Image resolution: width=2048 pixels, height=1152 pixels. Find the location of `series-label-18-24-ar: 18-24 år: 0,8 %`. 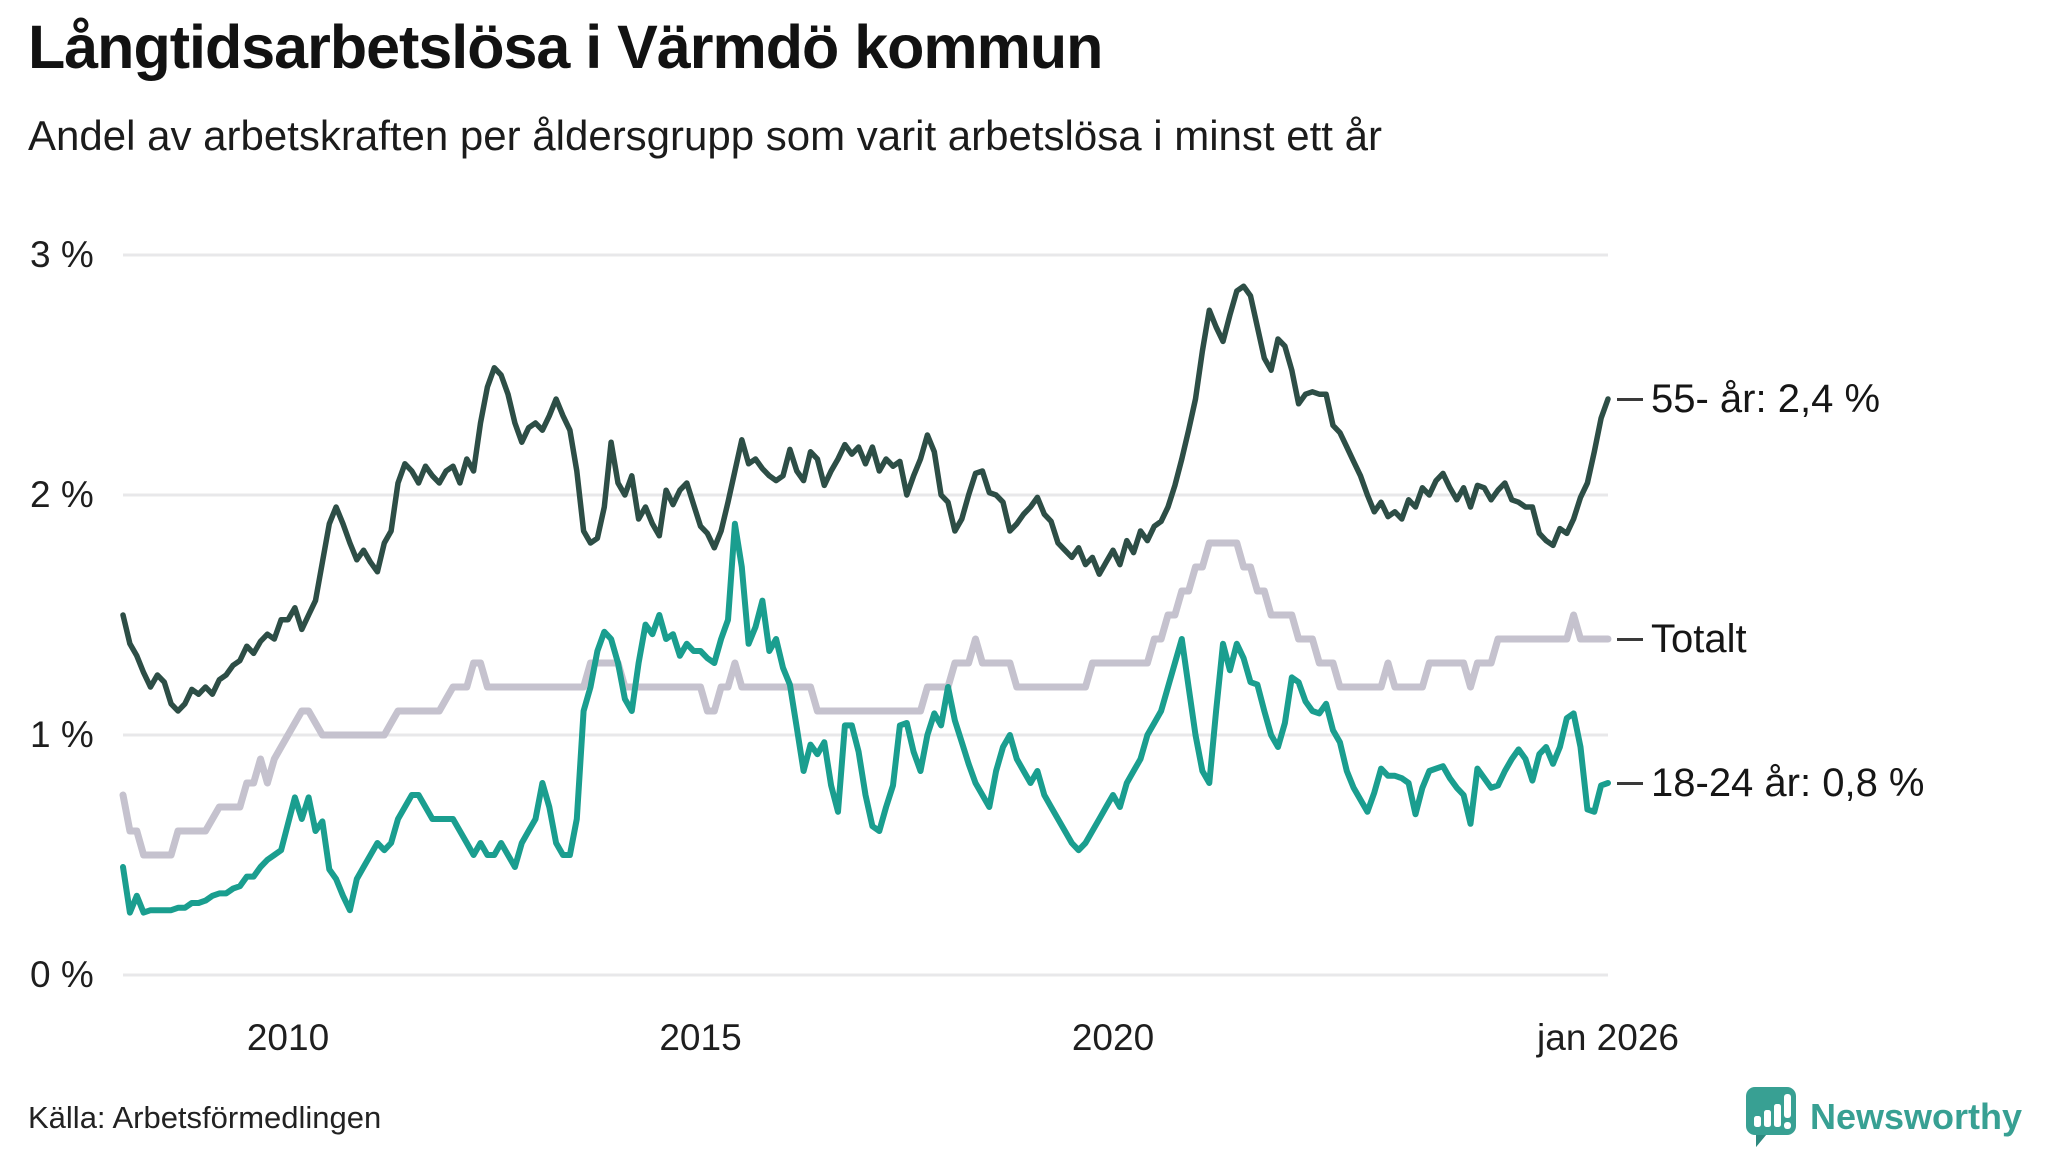

series-label-18-24-ar: 18-24 år: 0,8 % is located at coordinates (1771, 783).